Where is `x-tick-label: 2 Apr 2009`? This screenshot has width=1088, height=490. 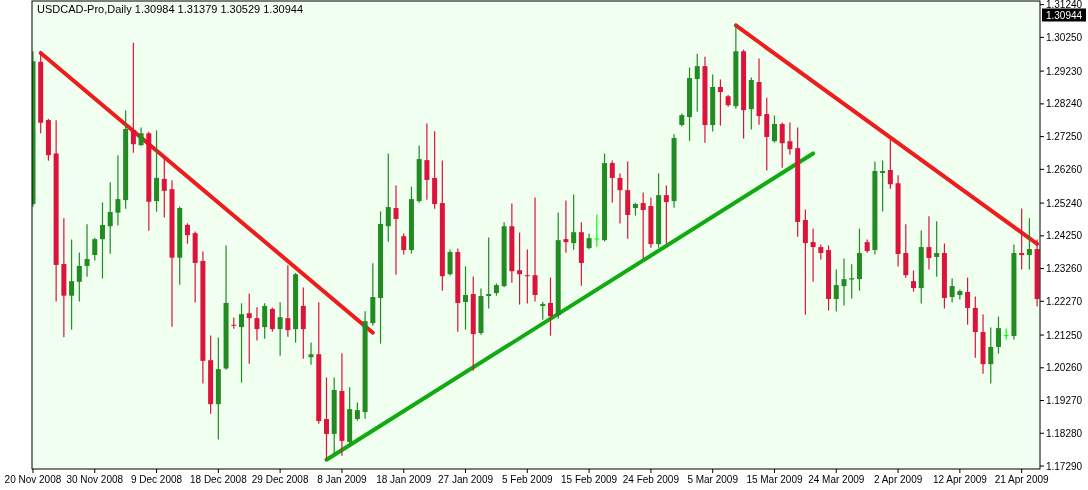 x-tick-label: 2 Apr 2009 is located at coordinates (898, 479).